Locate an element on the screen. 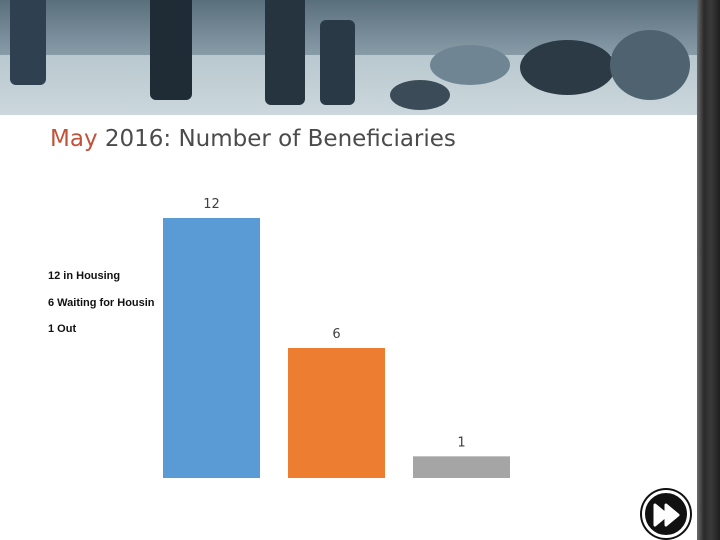  title-month: May is located at coordinates (74, 139).